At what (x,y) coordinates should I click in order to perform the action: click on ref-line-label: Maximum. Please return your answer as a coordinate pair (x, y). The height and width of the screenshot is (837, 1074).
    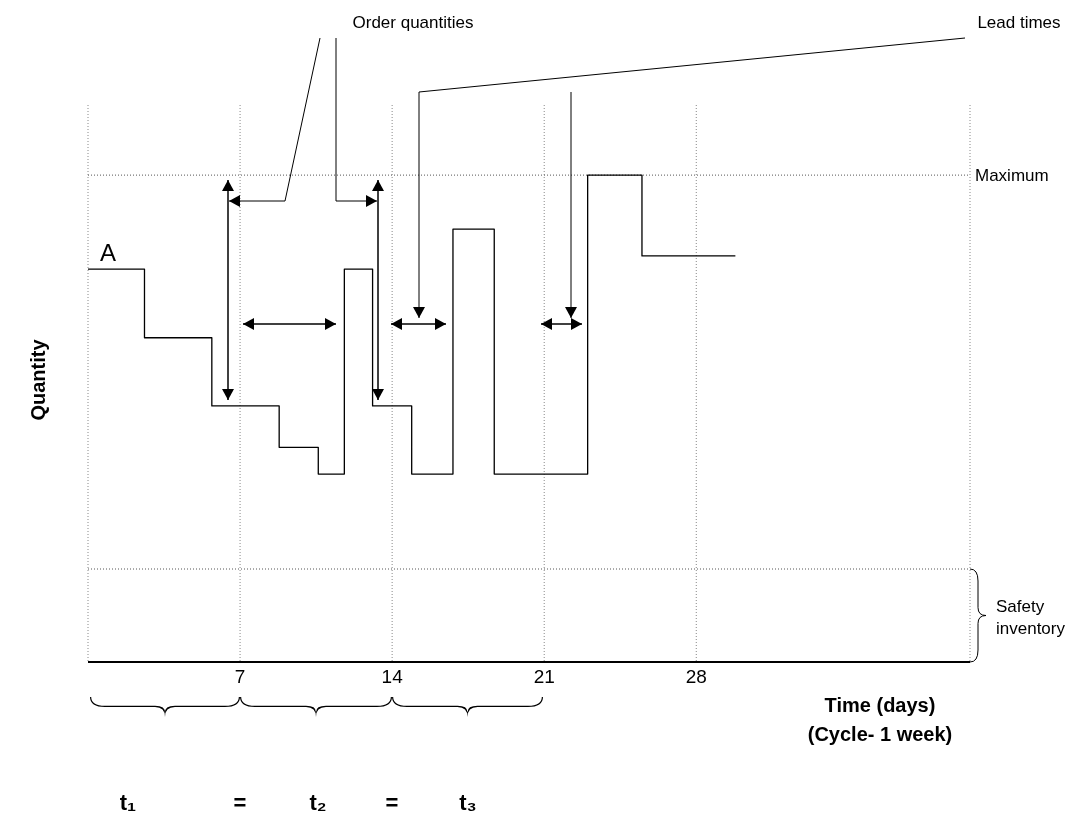
    Looking at the image, I should click on (1012, 176).